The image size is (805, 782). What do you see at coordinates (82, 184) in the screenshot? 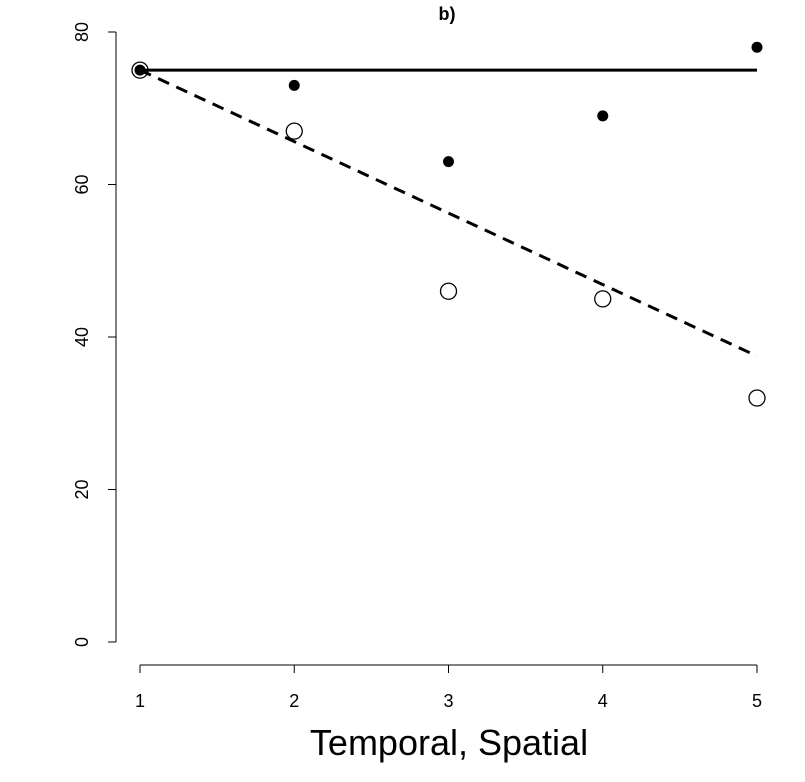
I see `y-tick-label: 60` at bounding box center [82, 184].